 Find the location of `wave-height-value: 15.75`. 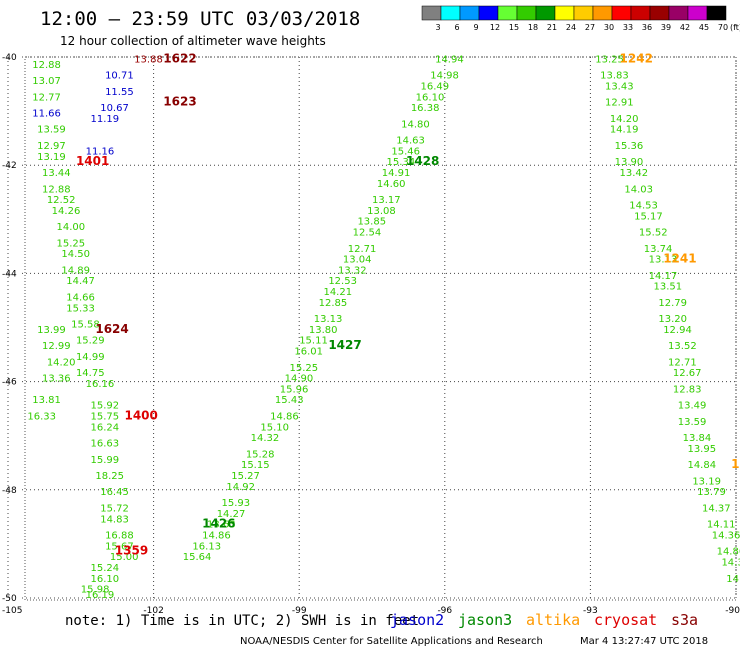

wave-height-value: 15.75 is located at coordinates (105, 416).